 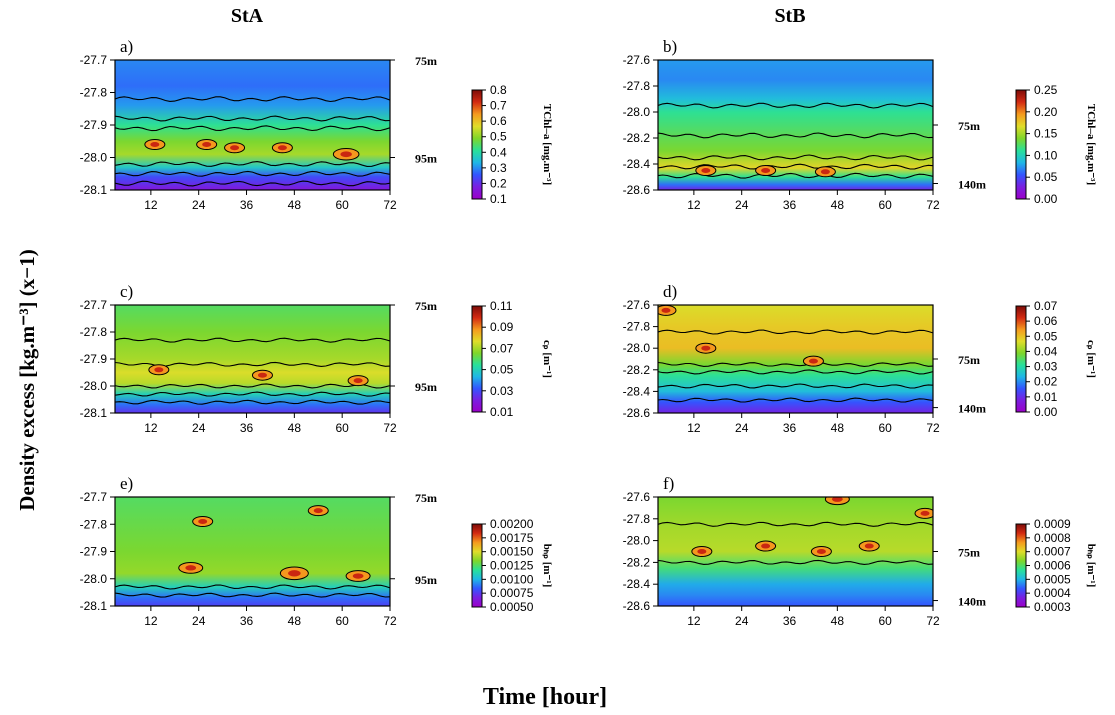 What do you see at coordinates (512, 566) in the screenshot?
I see `colorbar-tick-label: 0.00125` at bounding box center [512, 566].